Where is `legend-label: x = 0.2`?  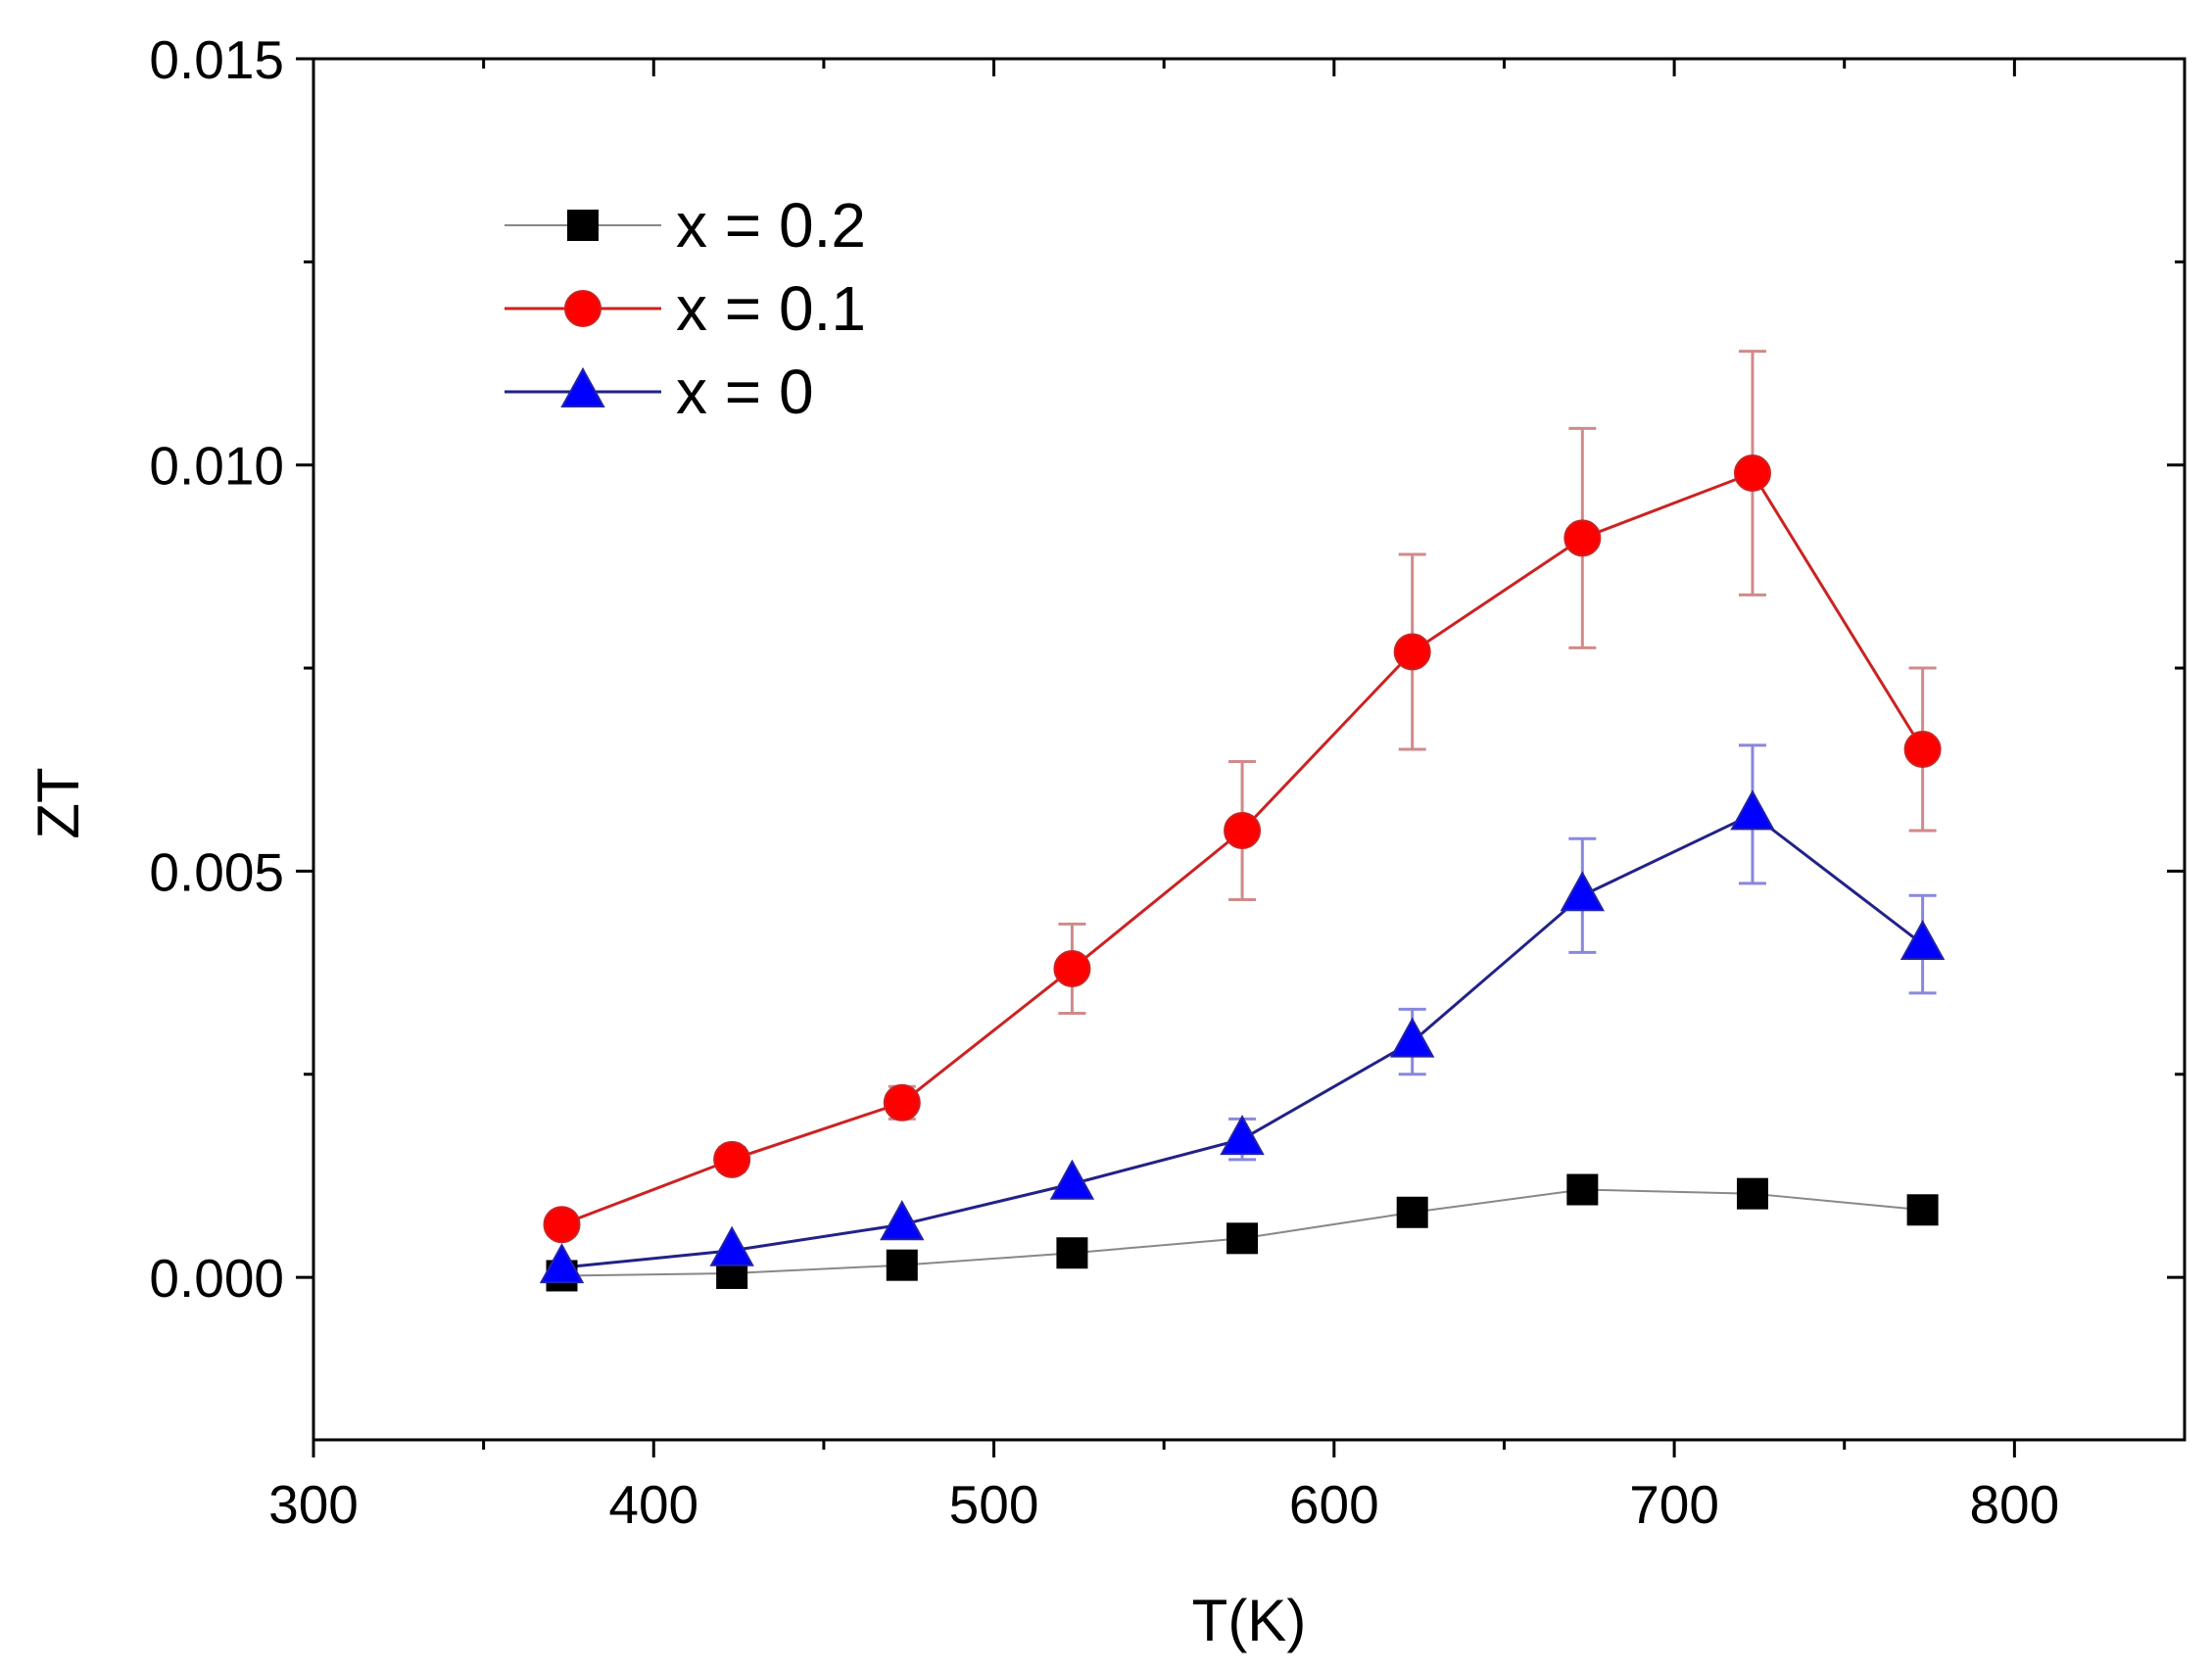 legend-label: x = 0.2 is located at coordinates (771, 225).